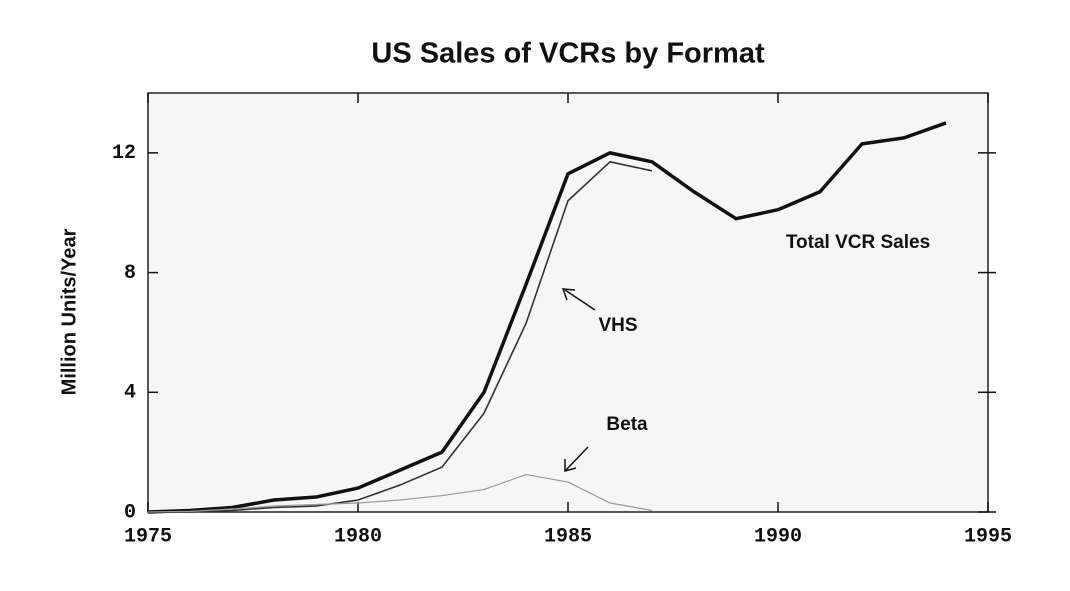  Describe the element at coordinates (358, 536) in the screenshot. I see `x-tick-label: 1980` at that location.